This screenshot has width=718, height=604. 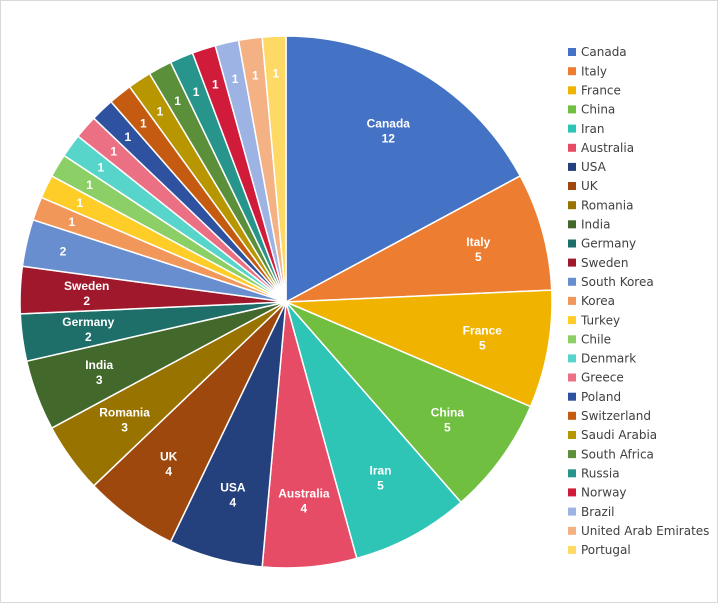 I want to click on legend-item-south-africa: South Africa, so click(x=611, y=454).